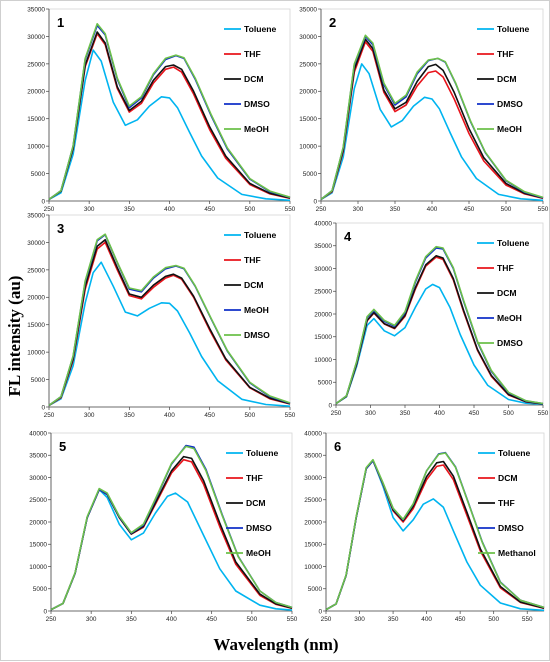  Describe the element at coordinates (337, 446) in the screenshot. I see `panel-label: 6` at that location.